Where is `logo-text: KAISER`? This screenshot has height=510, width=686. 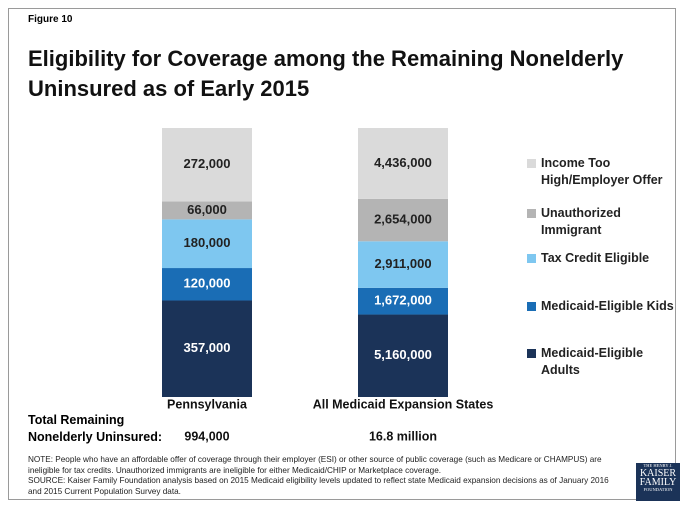
logo-text: KAISER is located at coordinates (658, 473).